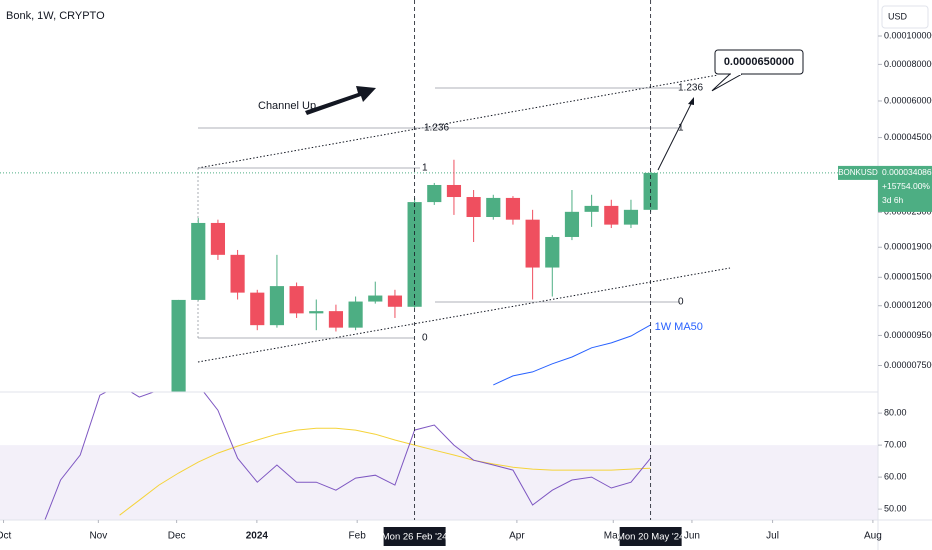  Describe the element at coordinates (908, 365) in the screenshot. I see `y-tick-label: 0.0000075000` at that location.